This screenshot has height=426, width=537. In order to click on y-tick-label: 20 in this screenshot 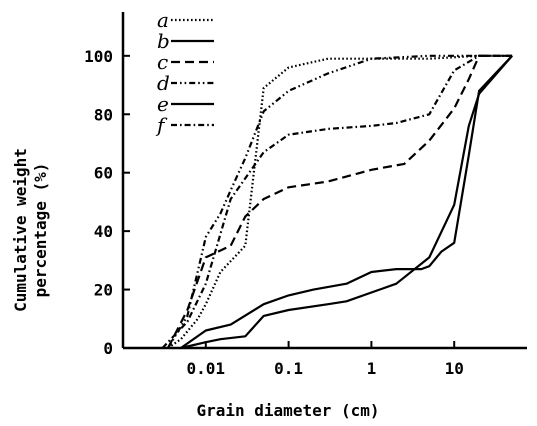, I will do `click(103, 290)`.